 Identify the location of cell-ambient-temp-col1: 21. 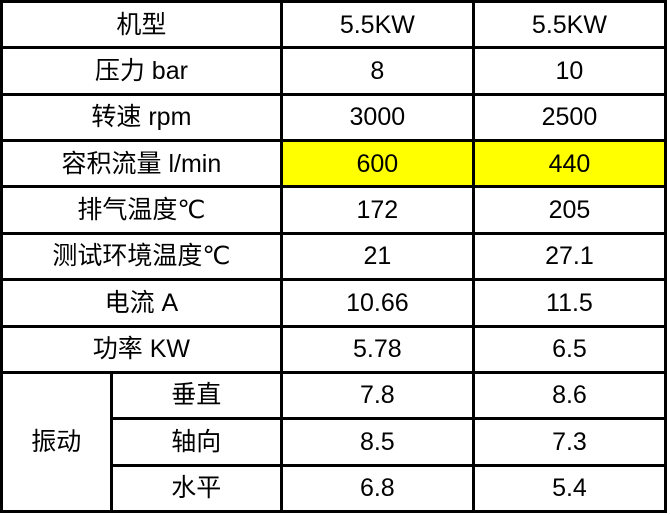
(377, 256).